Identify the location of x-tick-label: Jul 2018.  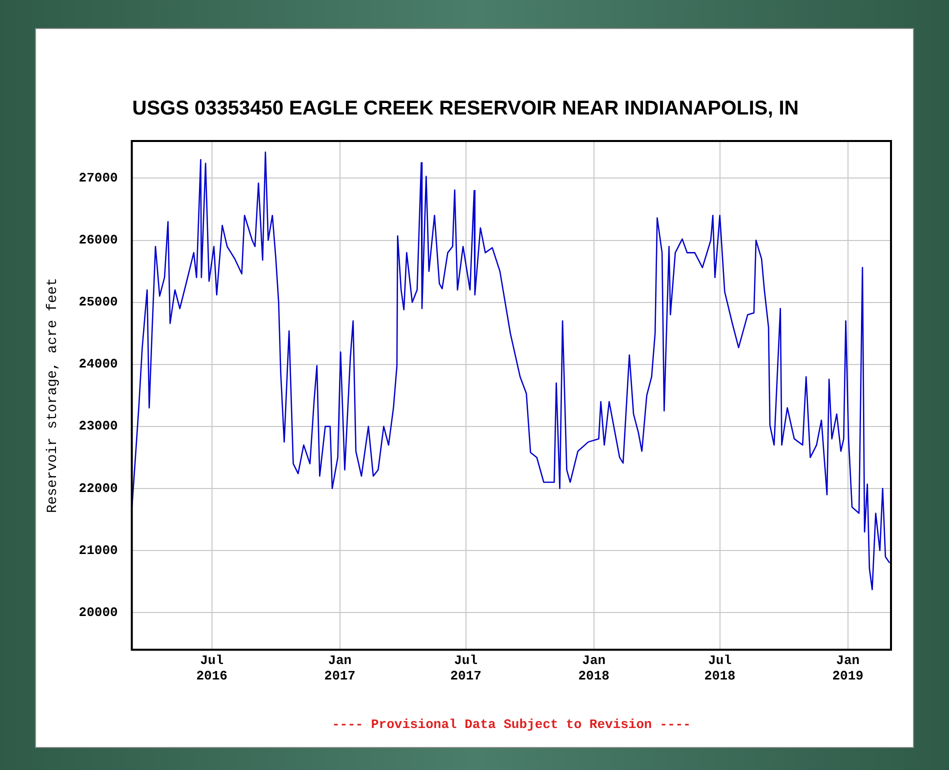
(720, 668).